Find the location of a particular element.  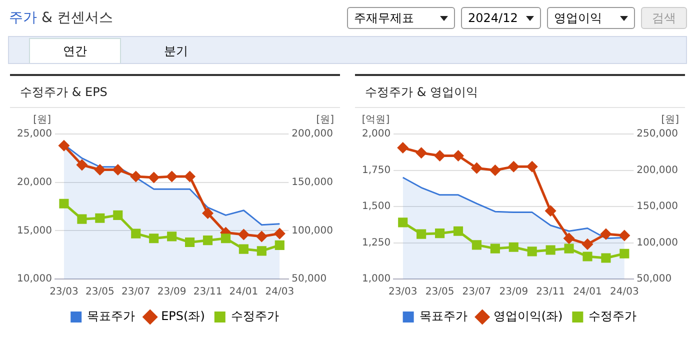

y-tick-label: 2,000 is located at coordinates (376, 134).